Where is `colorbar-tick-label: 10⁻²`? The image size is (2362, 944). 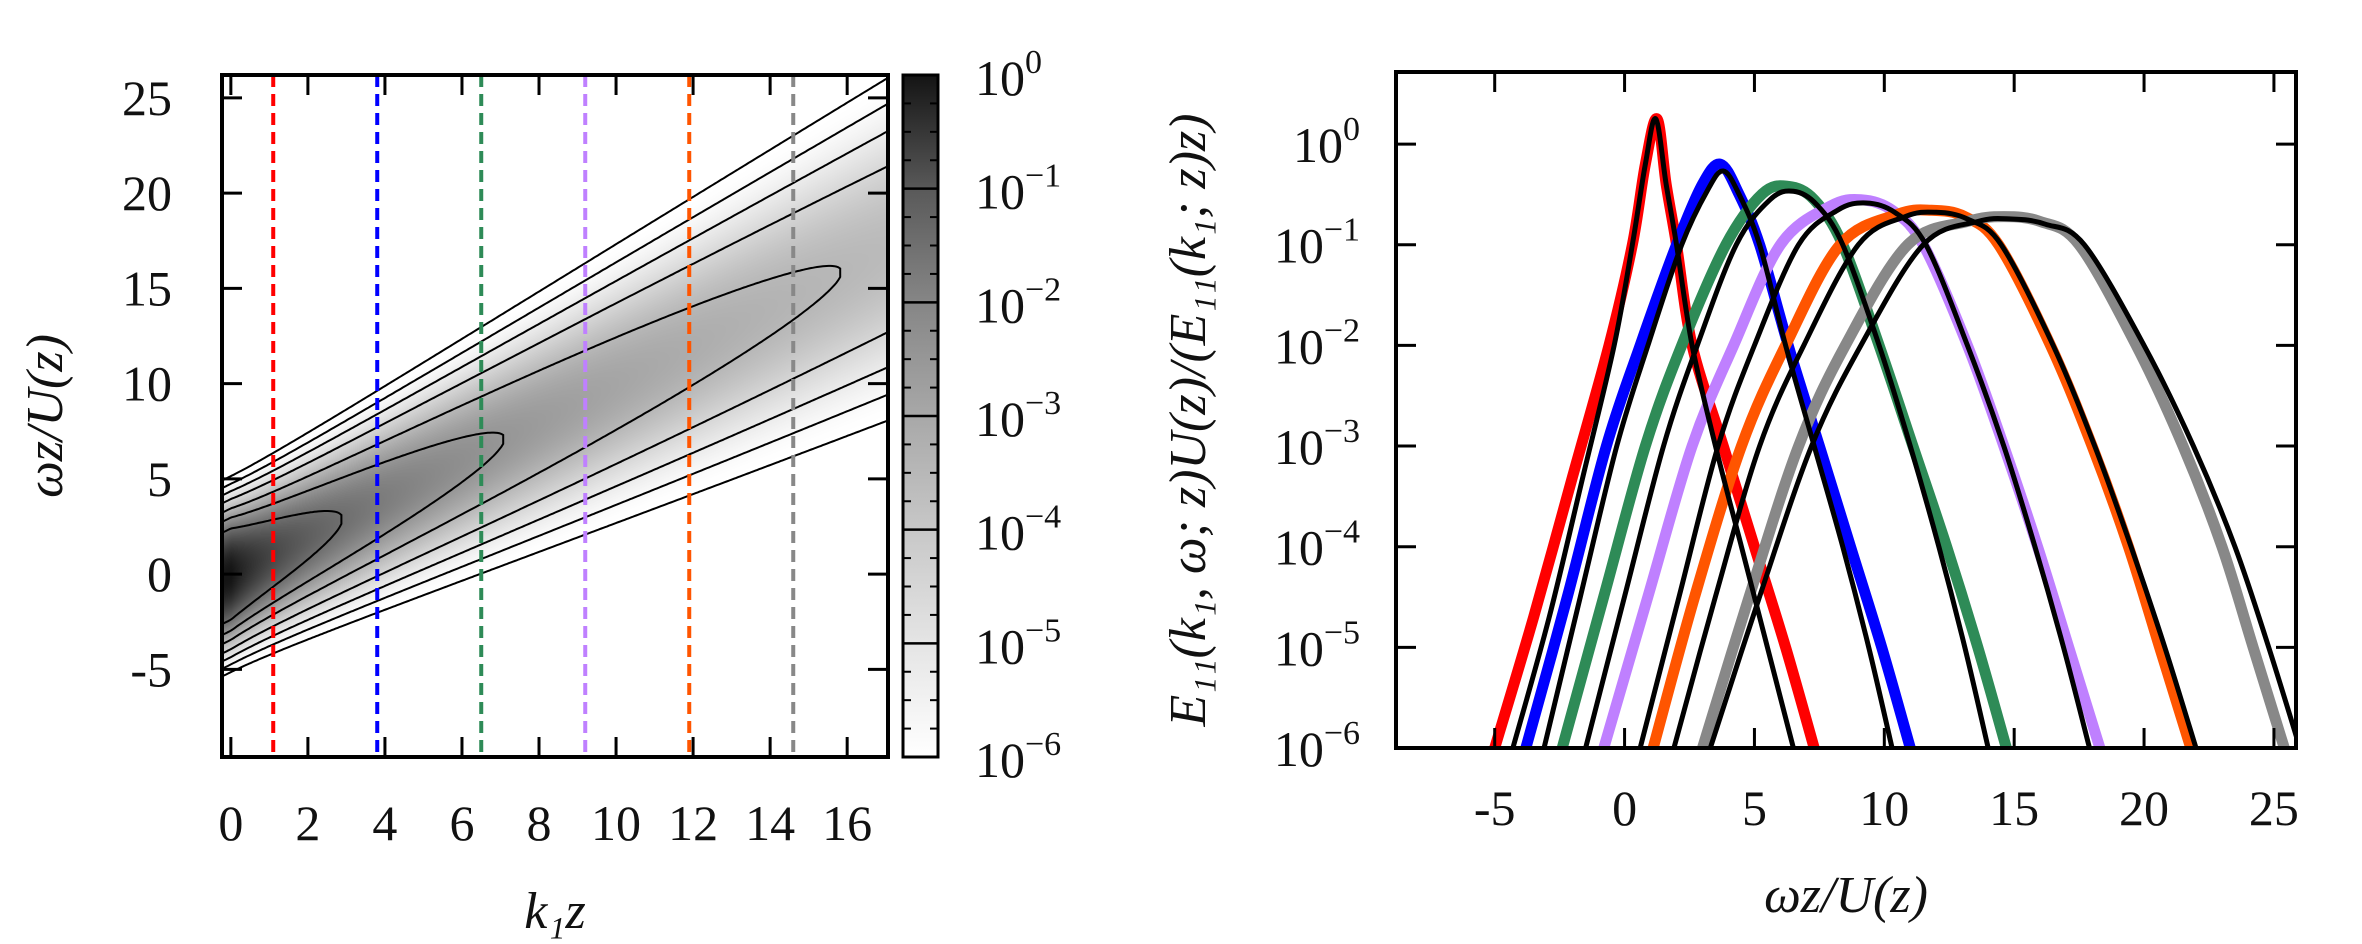
colorbar-tick-label: 10⁻² is located at coordinates (1018, 302).